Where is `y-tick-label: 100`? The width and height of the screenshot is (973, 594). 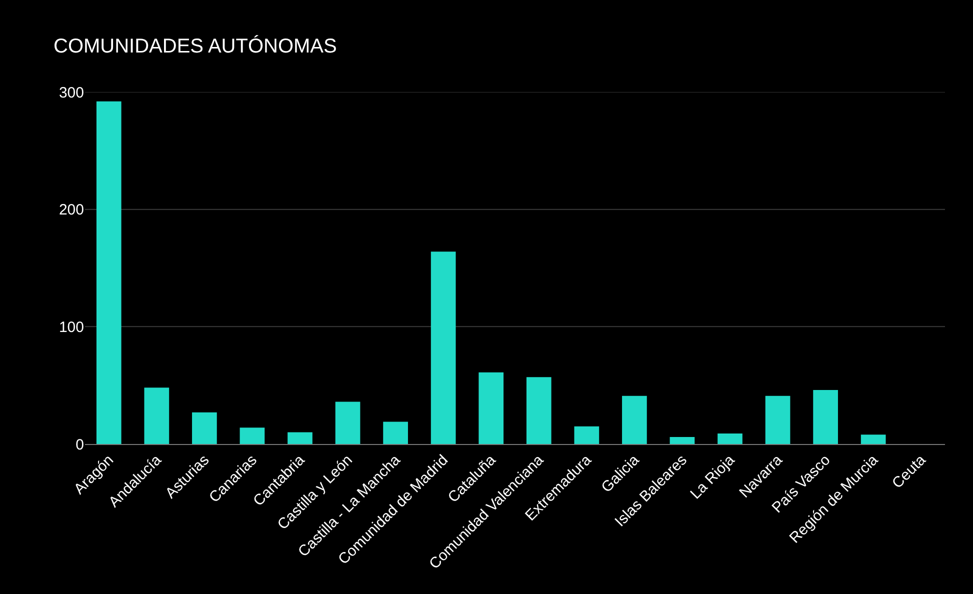 y-tick-label: 100 is located at coordinates (71, 327).